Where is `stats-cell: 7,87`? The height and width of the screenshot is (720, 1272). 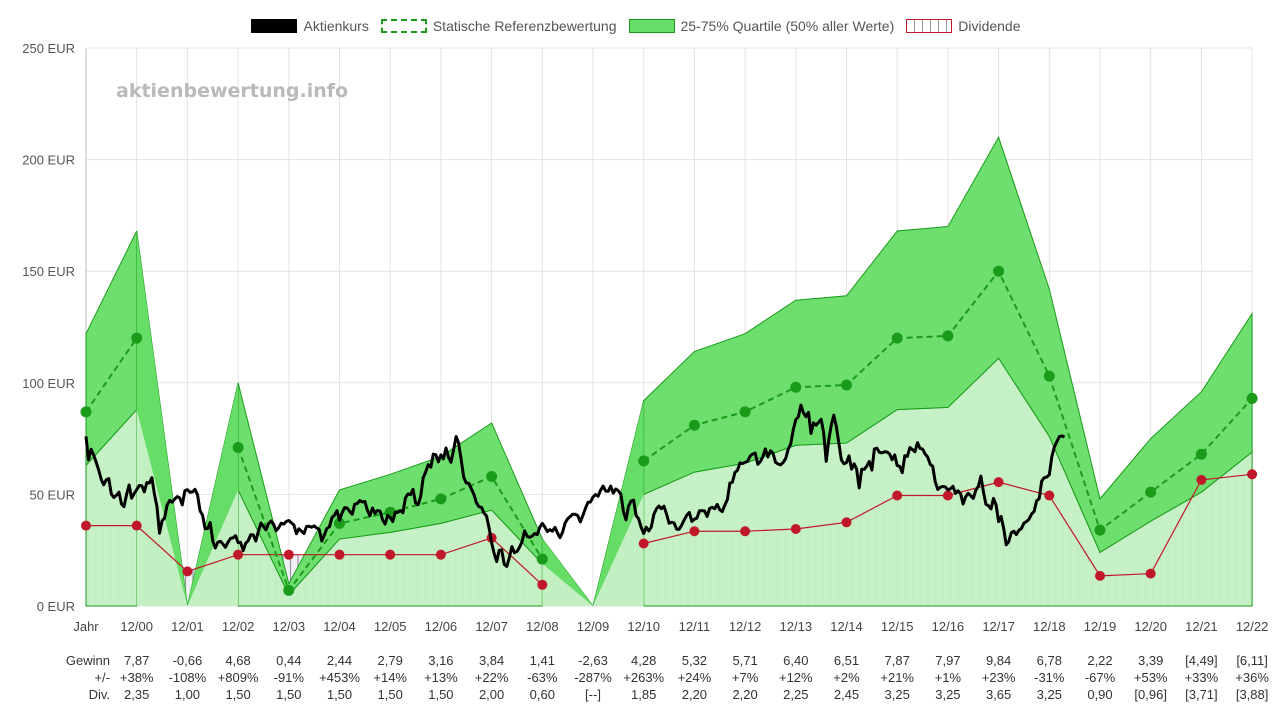 stats-cell: 7,87 is located at coordinates (897, 660).